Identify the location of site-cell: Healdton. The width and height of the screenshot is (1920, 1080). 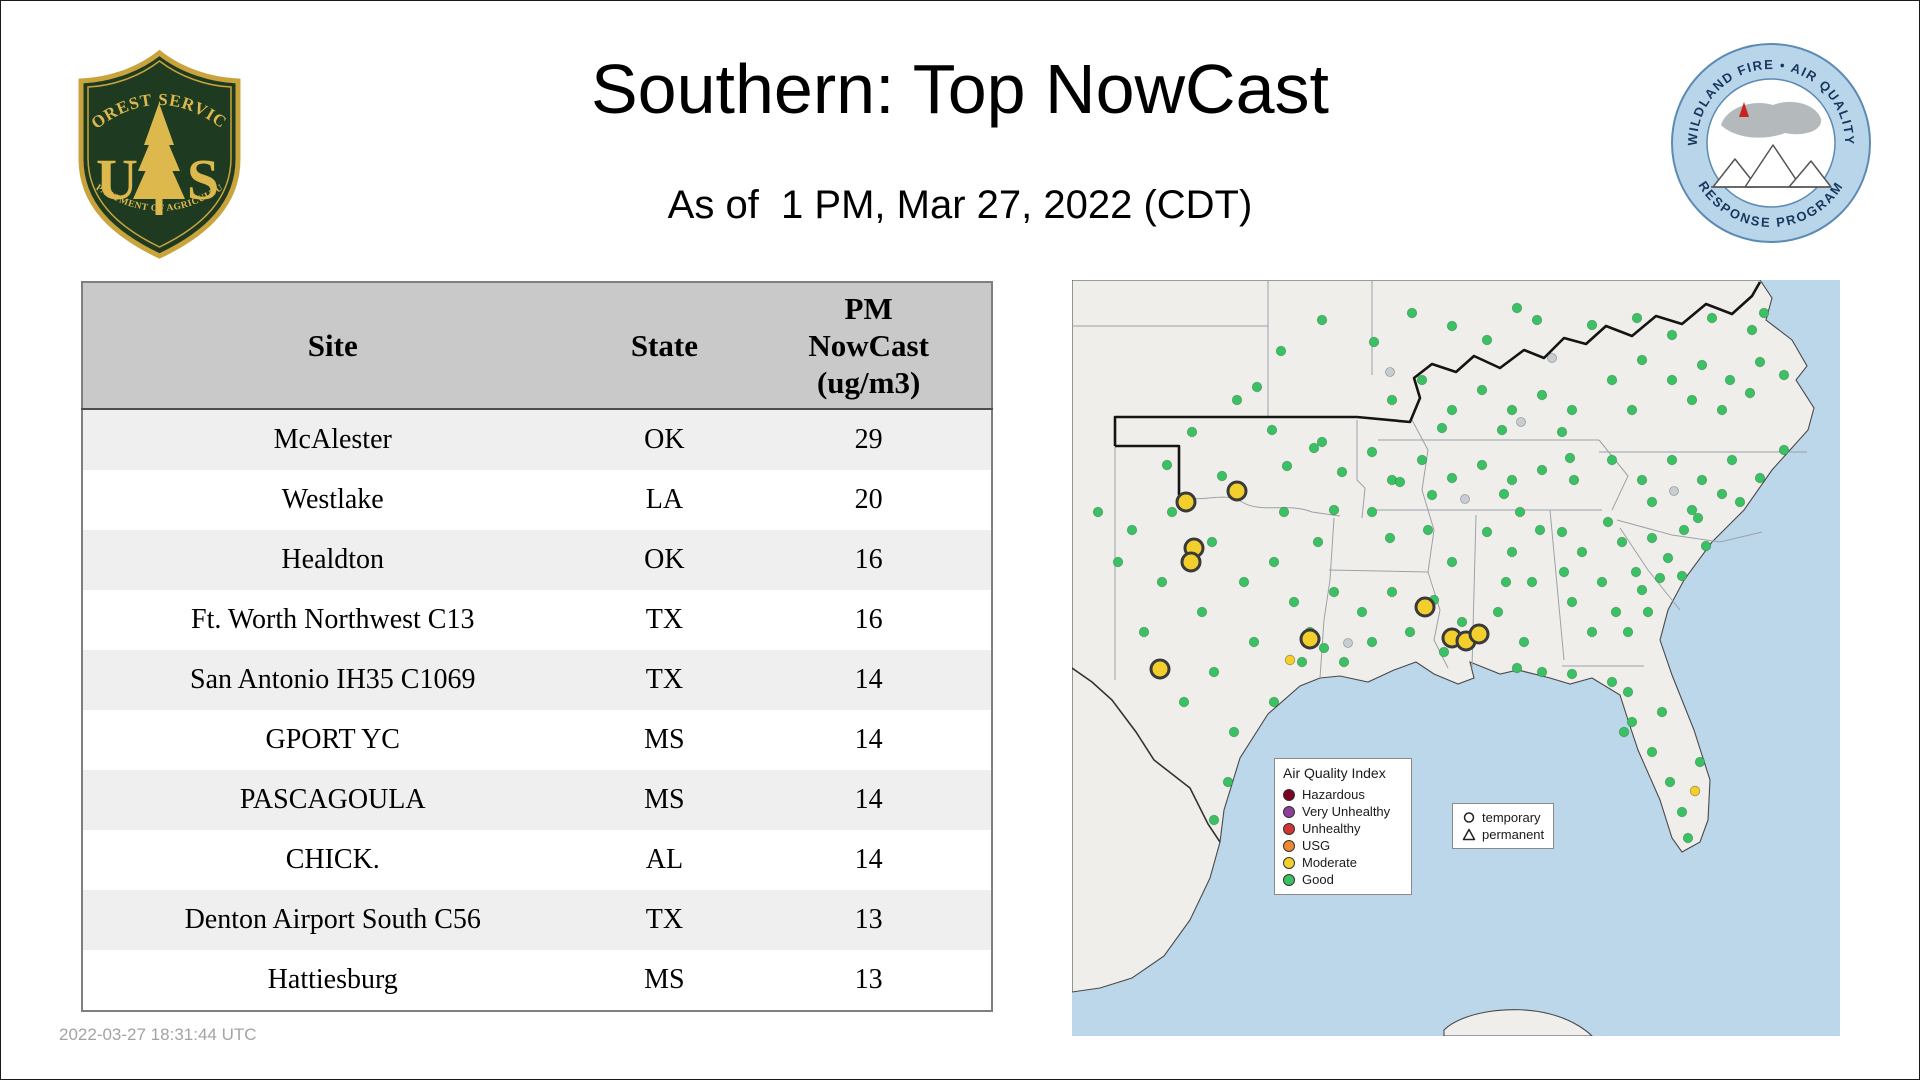
(333, 559).